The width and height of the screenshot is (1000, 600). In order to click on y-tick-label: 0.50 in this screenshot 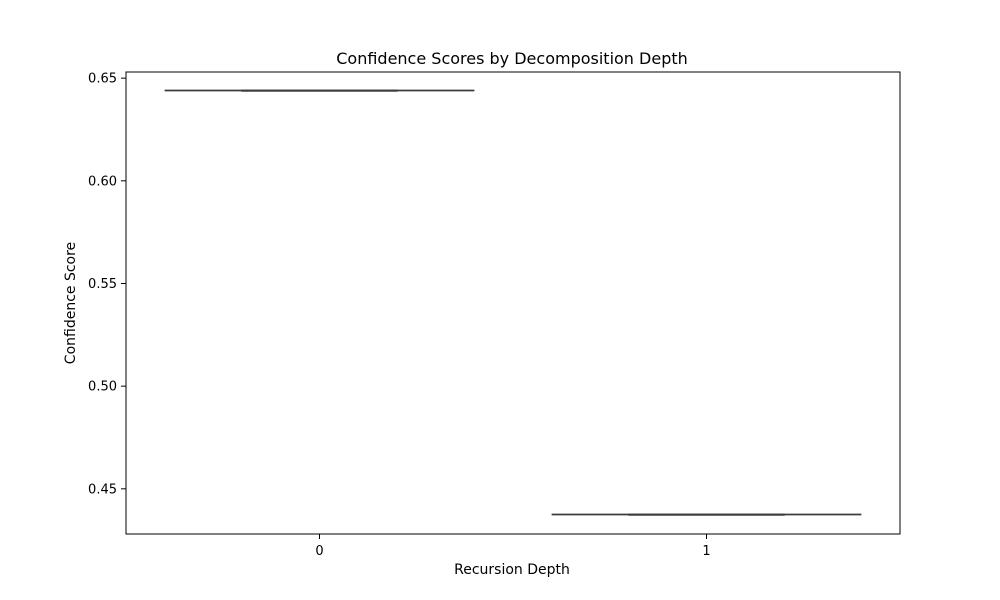, I will do `click(102, 387)`.